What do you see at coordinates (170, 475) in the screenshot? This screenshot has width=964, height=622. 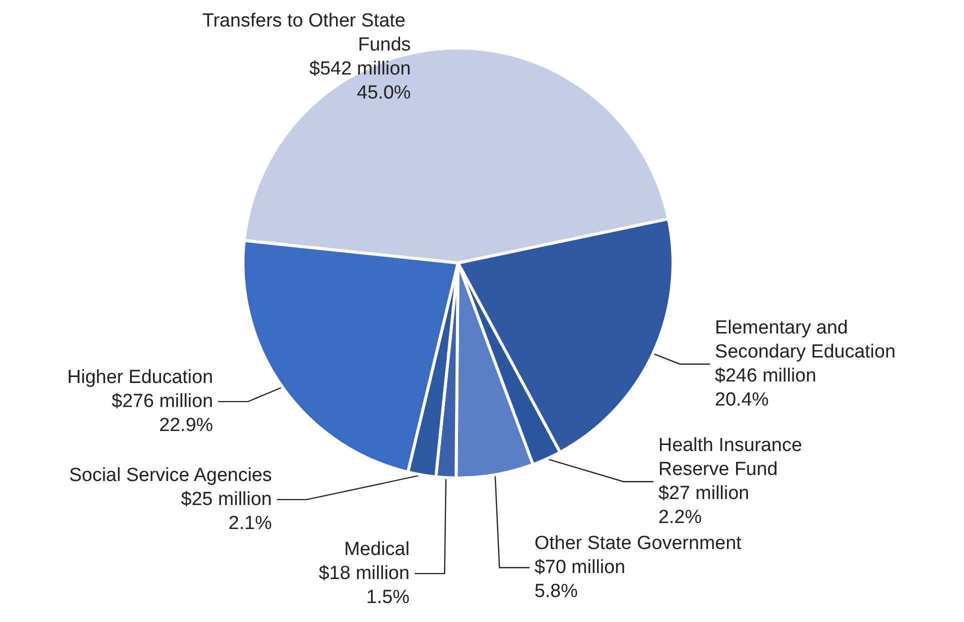 I see `slice-label: Social Service Agencies` at bounding box center [170, 475].